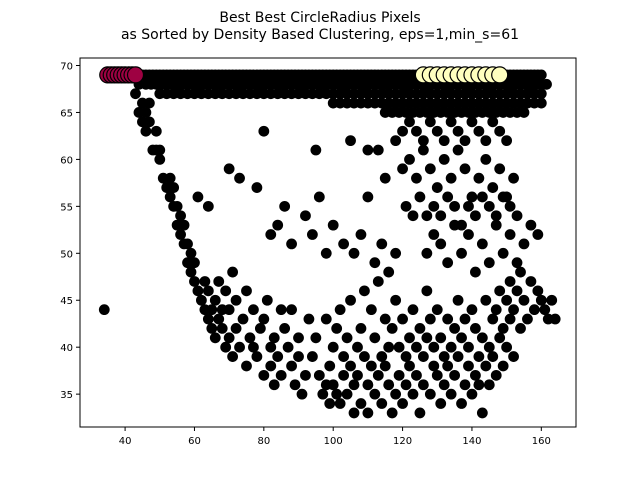  What do you see at coordinates (135, 75) in the screenshot?
I see `data-point-cluster_a` at bounding box center [135, 75].